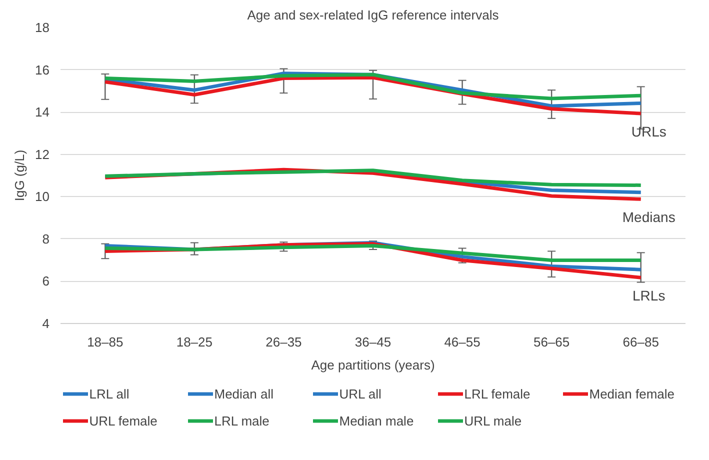 This screenshot has height=460, width=709. Describe the element at coordinates (649, 217) in the screenshot. I see `annotation: Medians` at that location.